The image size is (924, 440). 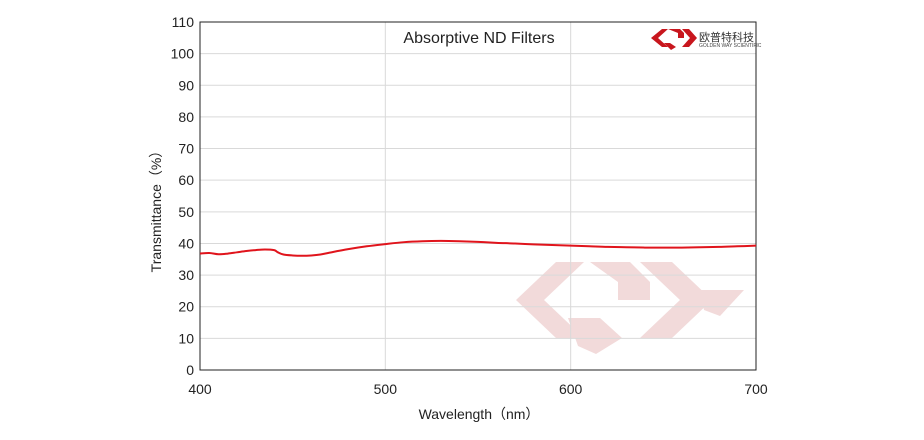 I want to click on logo-english-name: GOLDEN WAY SCIENTIFIC, so click(x=730, y=46).